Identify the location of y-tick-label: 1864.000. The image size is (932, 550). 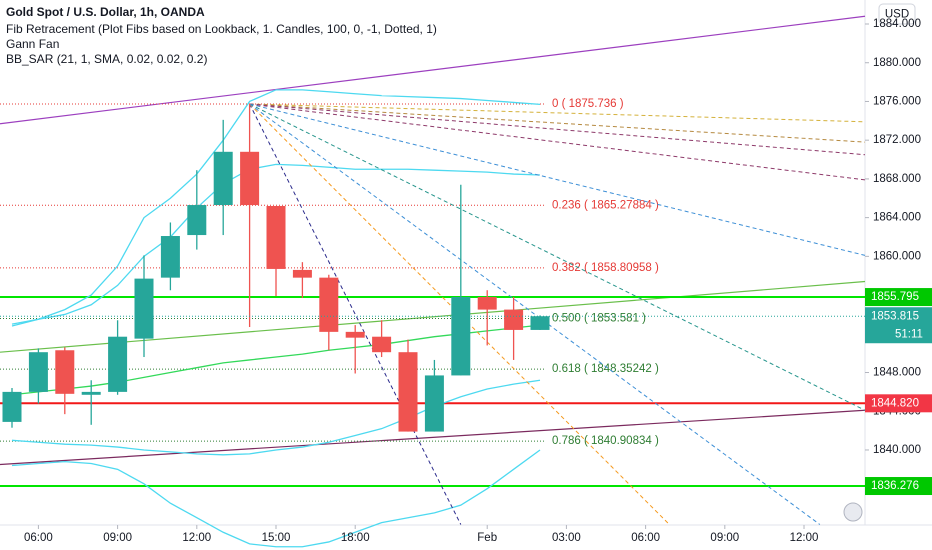
(897, 218).